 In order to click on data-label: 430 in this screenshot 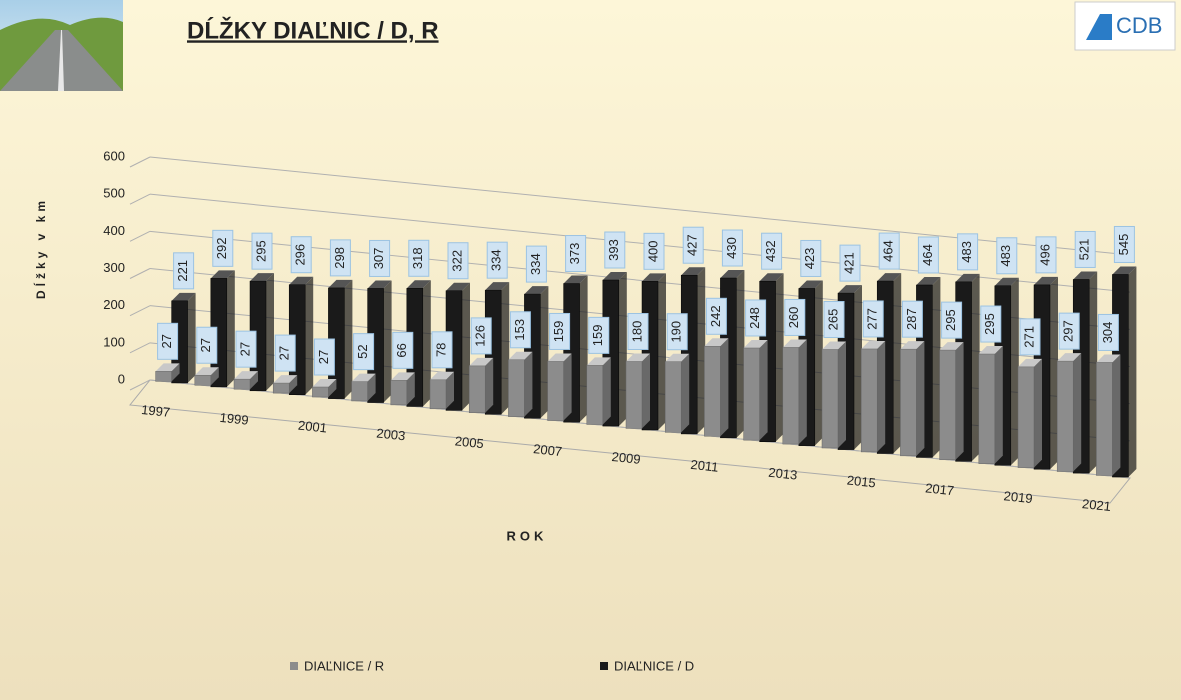, I will do `click(731, 248)`.